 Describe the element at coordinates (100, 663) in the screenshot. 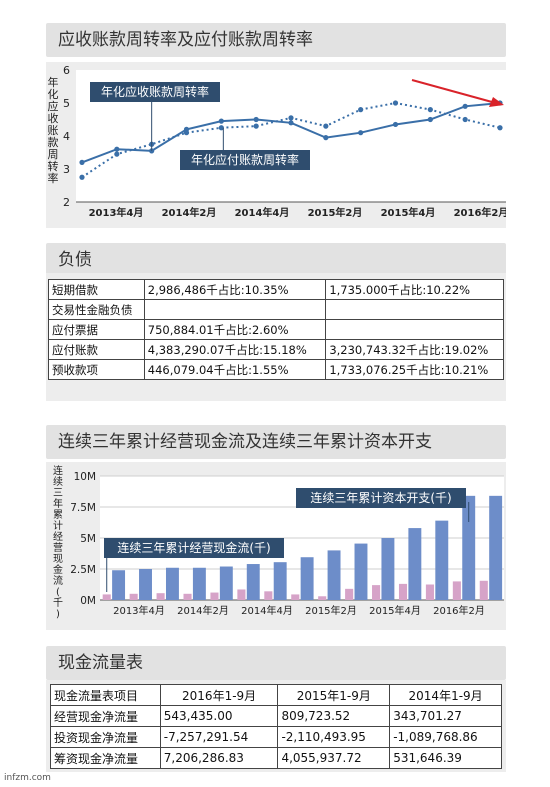

I see `cashflow-table-title: 现金流量表` at that location.